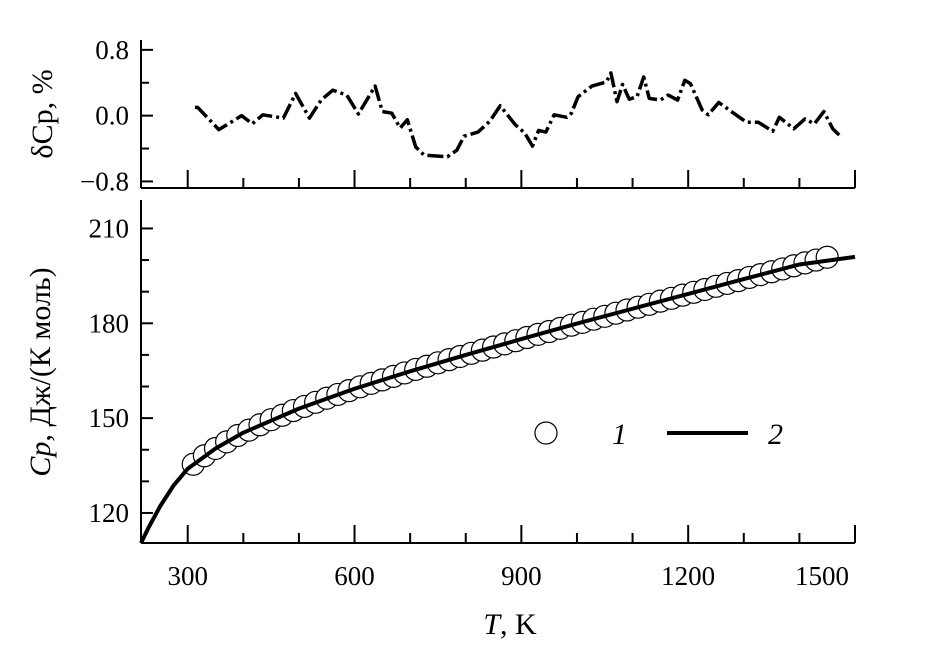 The image size is (942, 656). What do you see at coordinates (187, 576) in the screenshot?
I see `x-tick-label: 300` at bounding box center [187, 576].